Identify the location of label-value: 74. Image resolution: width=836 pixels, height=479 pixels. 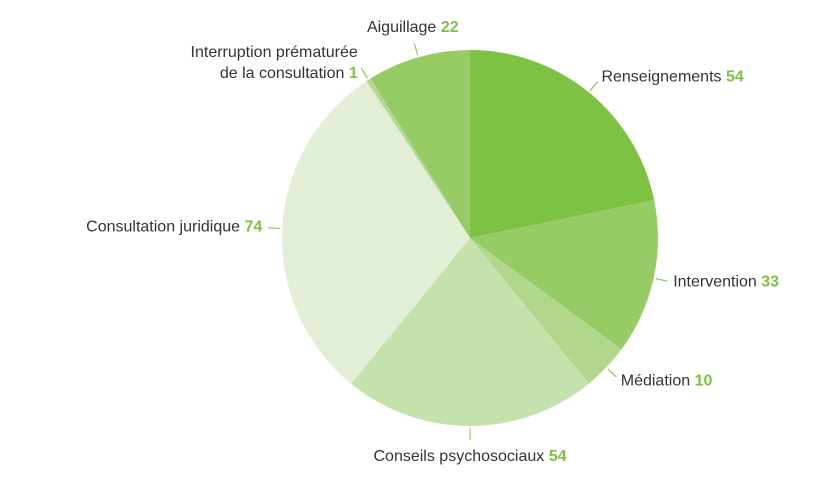
(253, 227).